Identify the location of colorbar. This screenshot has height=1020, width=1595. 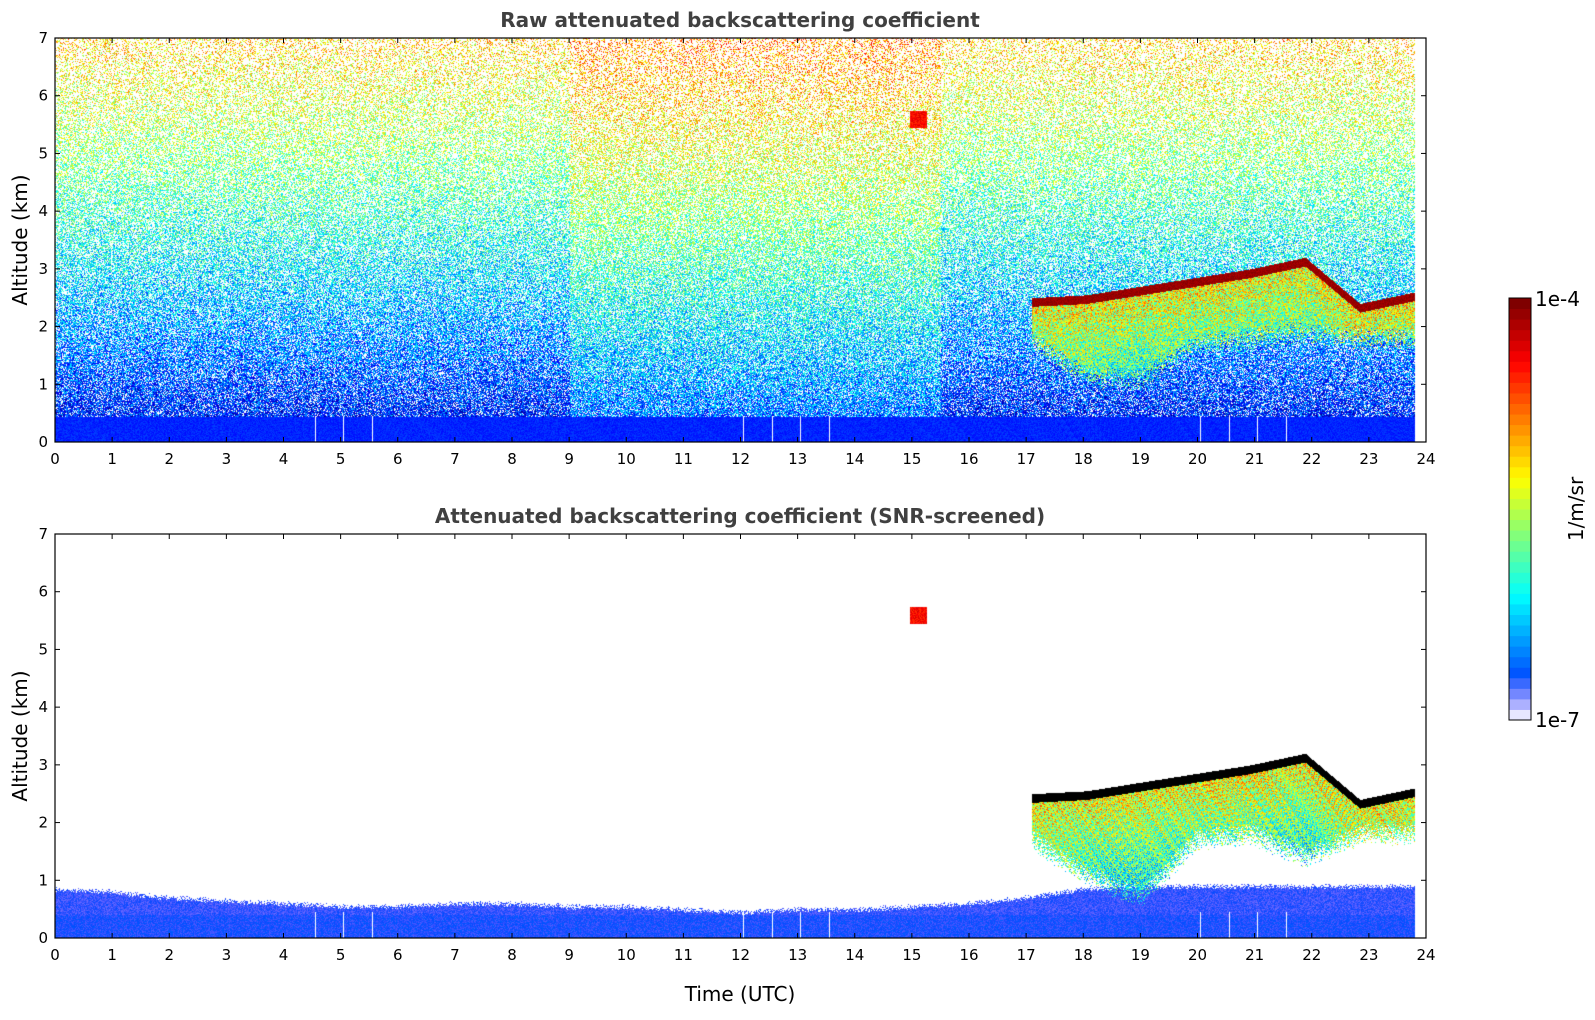
(1520, 509).